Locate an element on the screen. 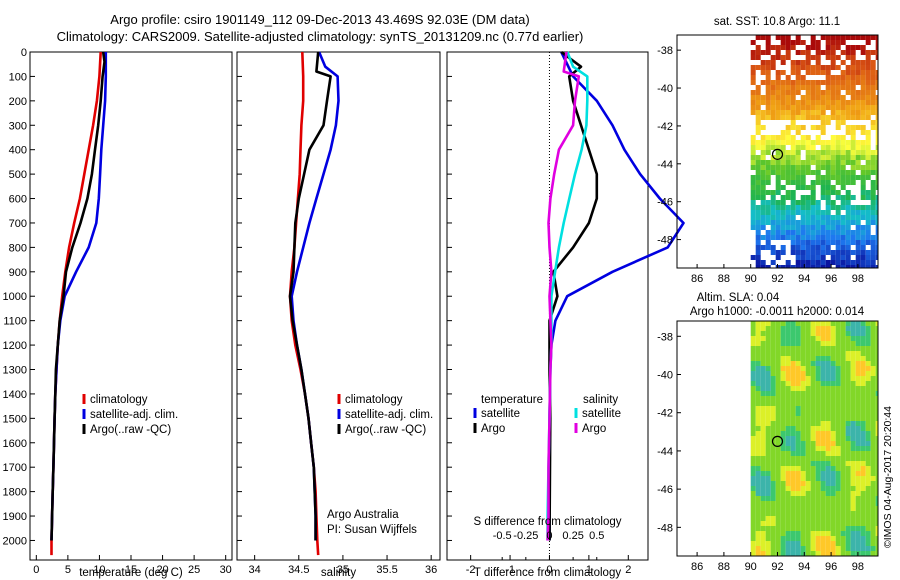  map-y-tick-label: -42 is located at coordinates (665, 414).